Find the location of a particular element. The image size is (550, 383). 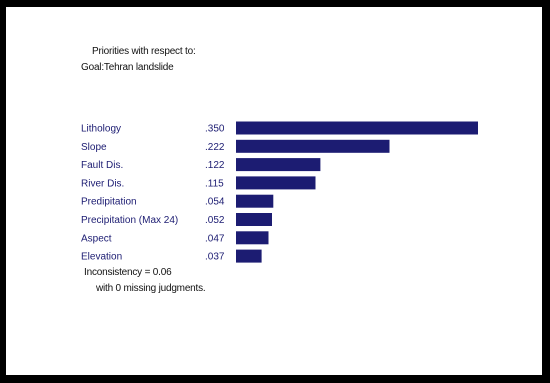

category-label-aspect: Aspect is located at coordinates (96, 238).